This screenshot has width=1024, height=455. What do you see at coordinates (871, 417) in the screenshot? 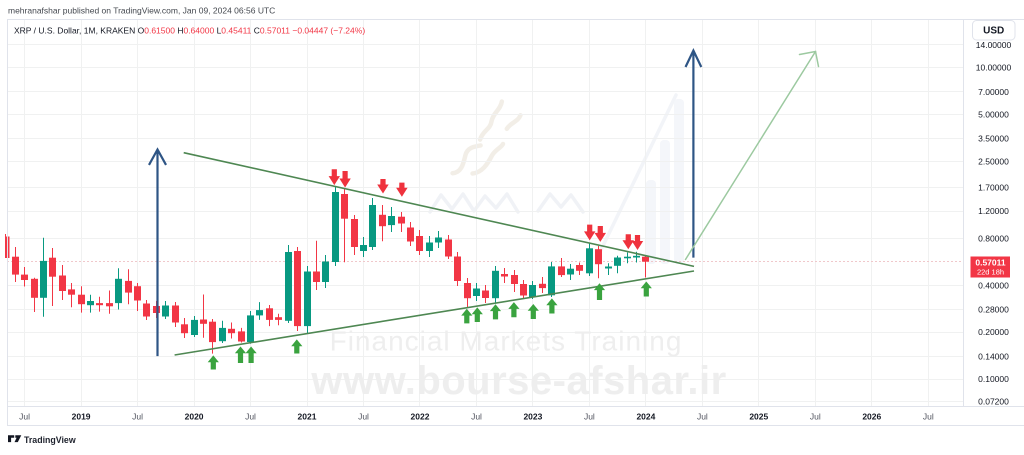
I see `svg-text: 2026` at bounding box center [871, 417].